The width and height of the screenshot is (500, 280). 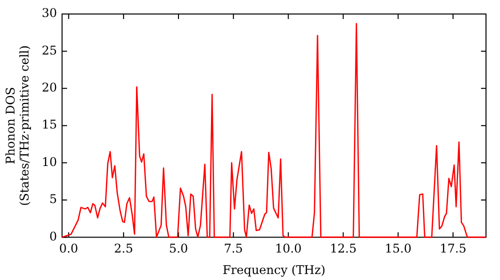 What do you see at coordinates (68, 249) in the screenshot?
I see `x-tick-label: 0.0` at bounding box center [68, 249].